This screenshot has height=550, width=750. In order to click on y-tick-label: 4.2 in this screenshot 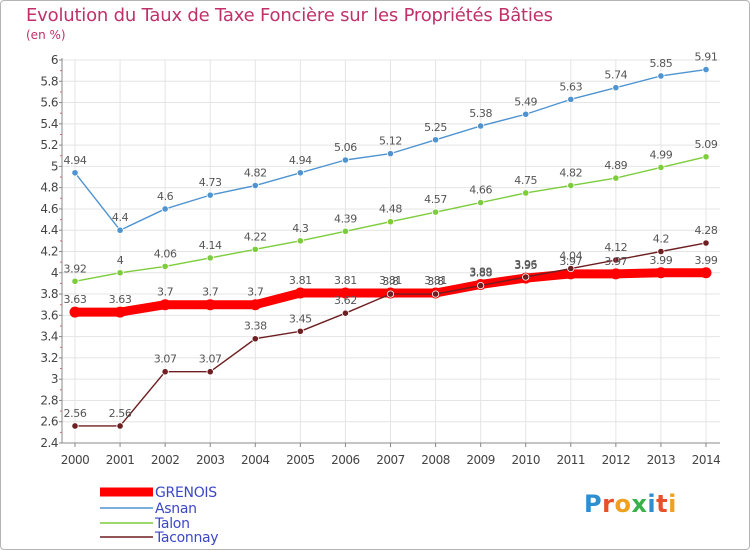, I will do `click(49, 252)`.